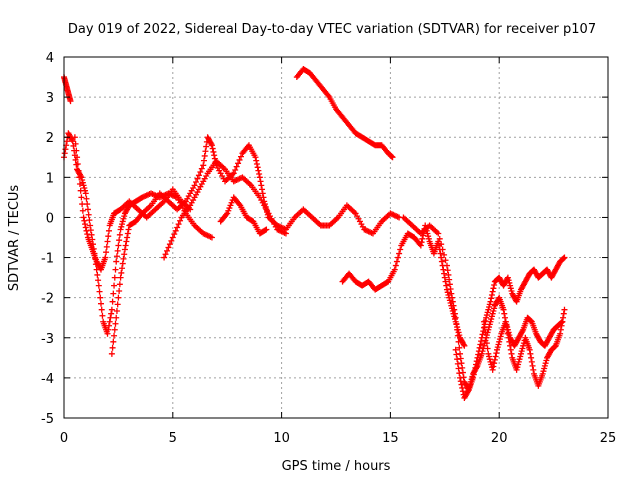 Image resolution: width=640 pixels, height=480 pixels. What do you see at coordinates (336, 466) in the screenshot?
I see `x-axis-label: GPS time / hours` at bounding box center [336, 466].